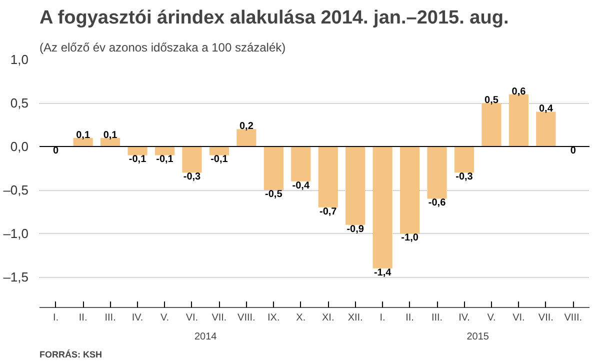 Image resolution: width=599 pixels, height=364 pixels. I want to click on data-label: -0,5, so click(274, 194).